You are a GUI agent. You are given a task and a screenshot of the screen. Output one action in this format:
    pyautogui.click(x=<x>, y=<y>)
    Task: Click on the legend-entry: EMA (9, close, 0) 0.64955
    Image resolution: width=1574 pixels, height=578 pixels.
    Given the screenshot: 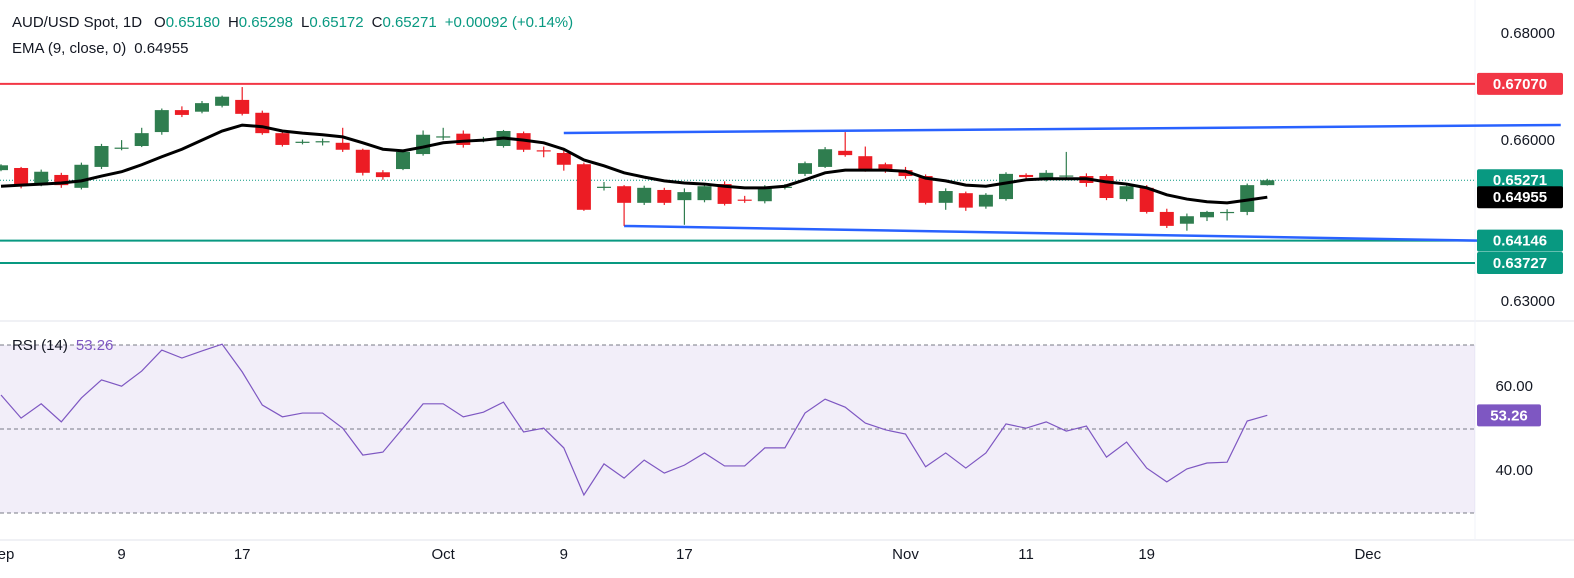 What is the action you would take?
    pyautogui.click(x=100, y=48)
    